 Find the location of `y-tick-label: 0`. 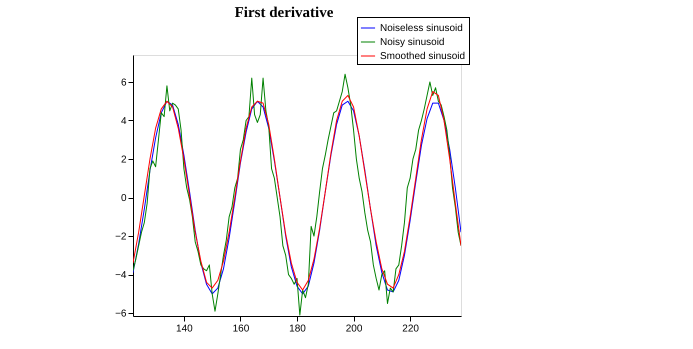

y-tick-label: 0 is located at coordinates (123, 198).